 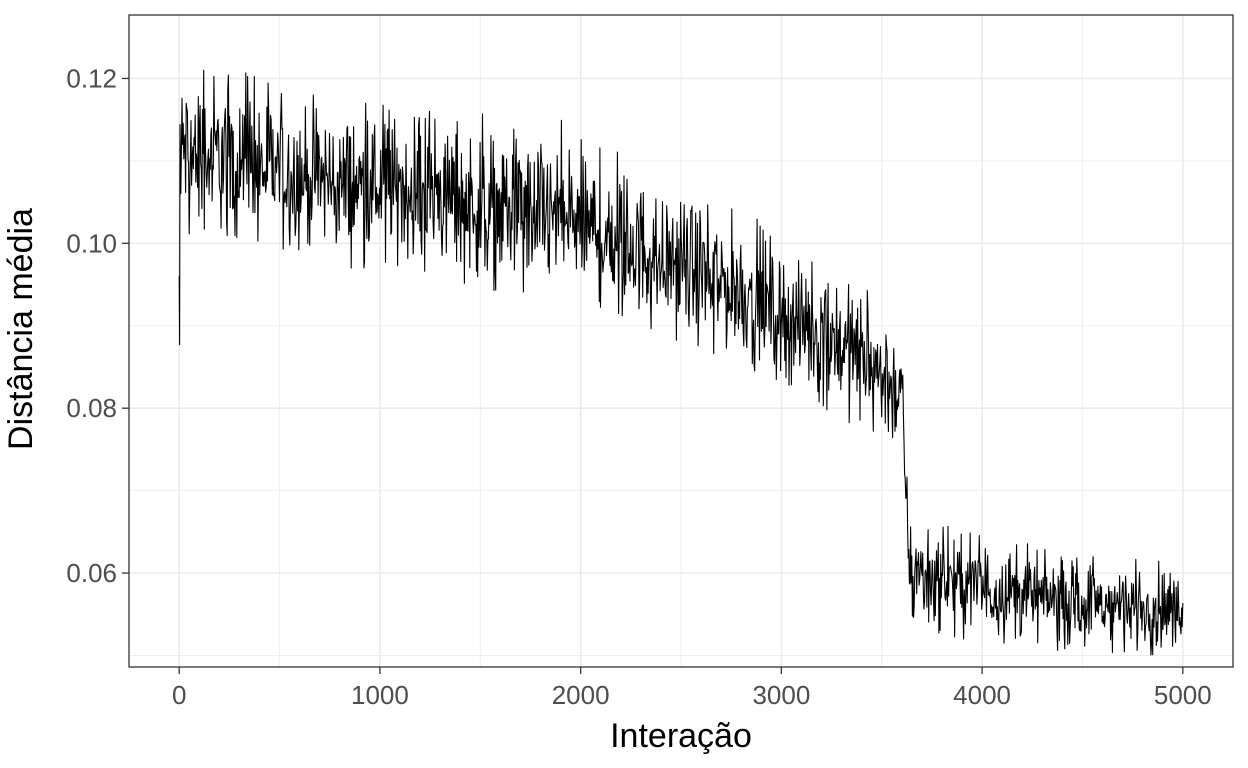 I want to click on x-axis-ticks: 0 1000 2000 3000 4000 5000, so click(x=692, y=688).